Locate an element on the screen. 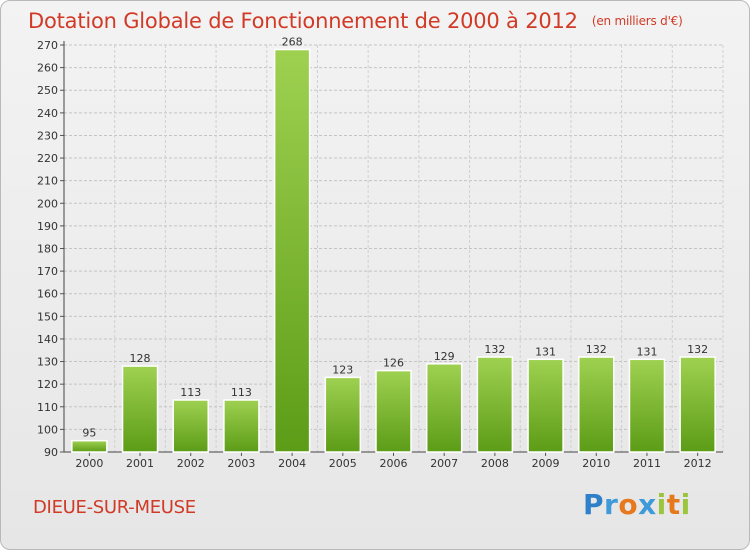 This screenshot has height=550, width=750. y-tick-label: 210 is located at coordinates (47, 181).